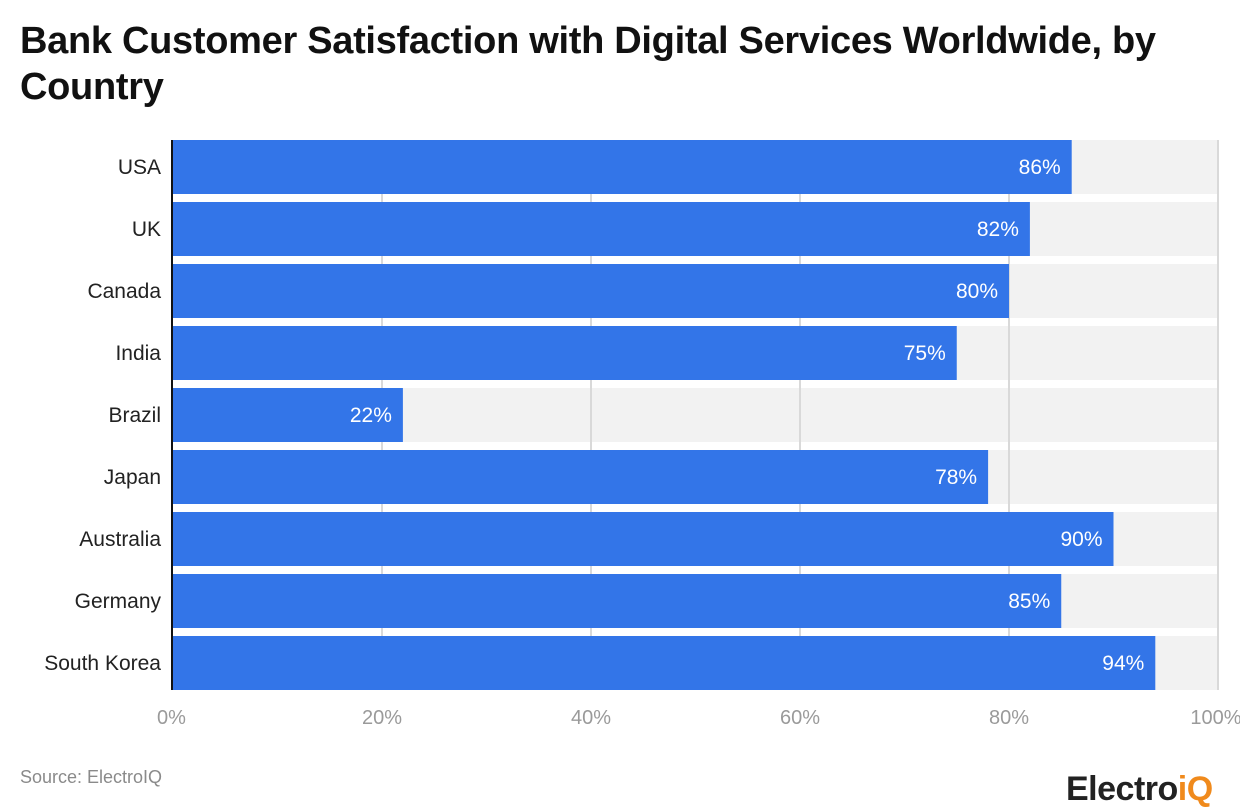 This screenshot has height=812, width=1240. I want to click on bar-australia, so click(643, 539).